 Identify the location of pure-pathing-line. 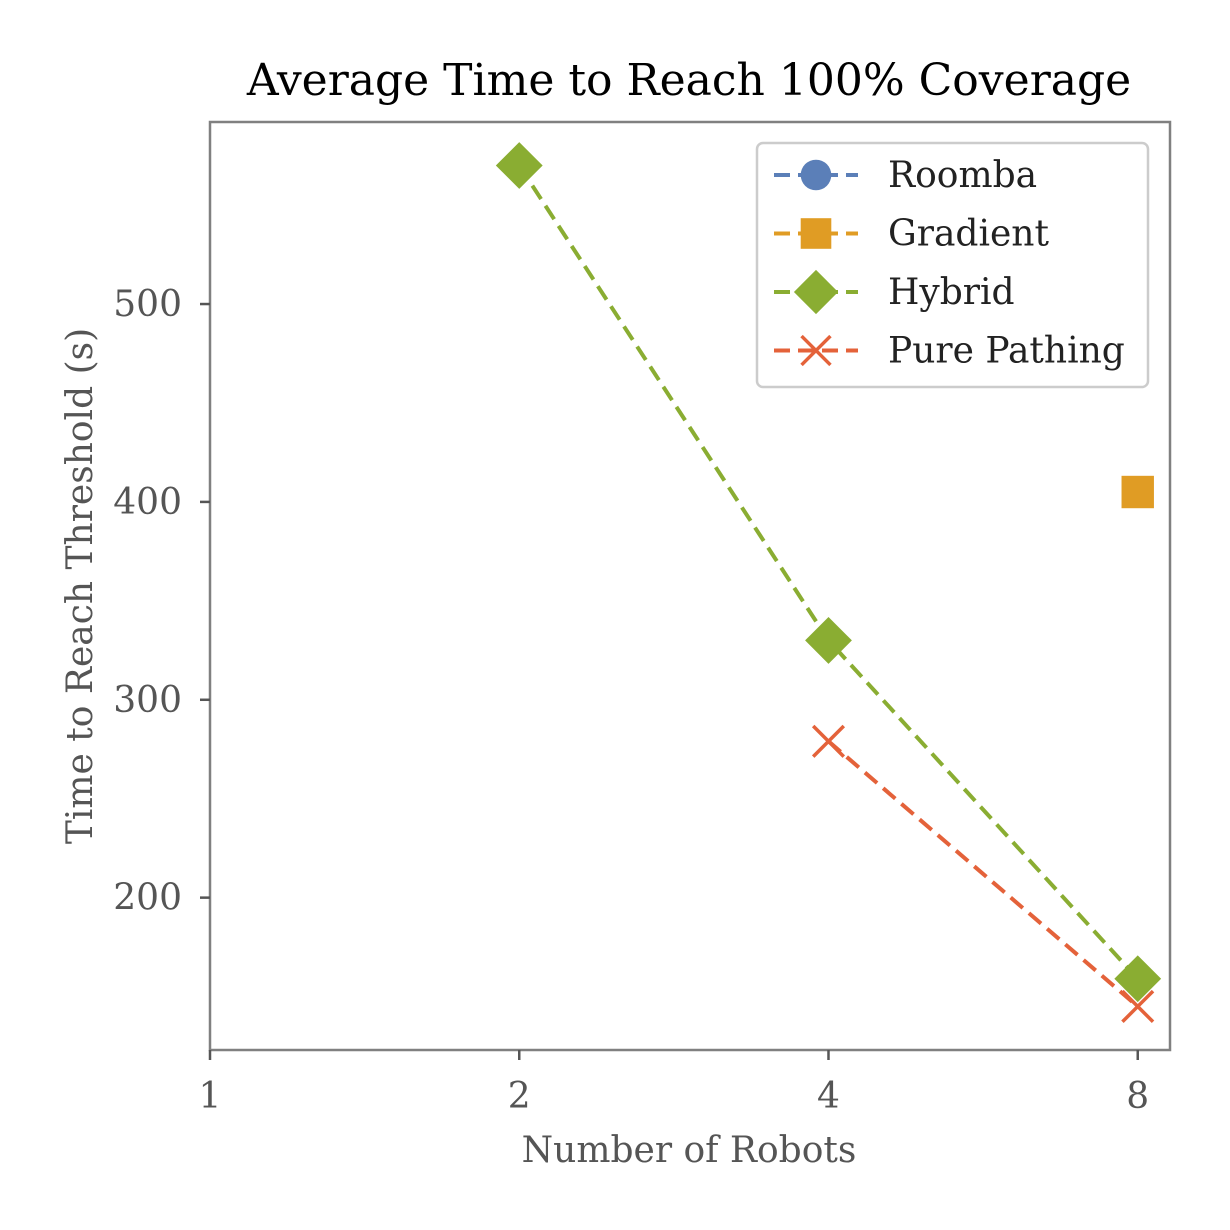
(983, 873).